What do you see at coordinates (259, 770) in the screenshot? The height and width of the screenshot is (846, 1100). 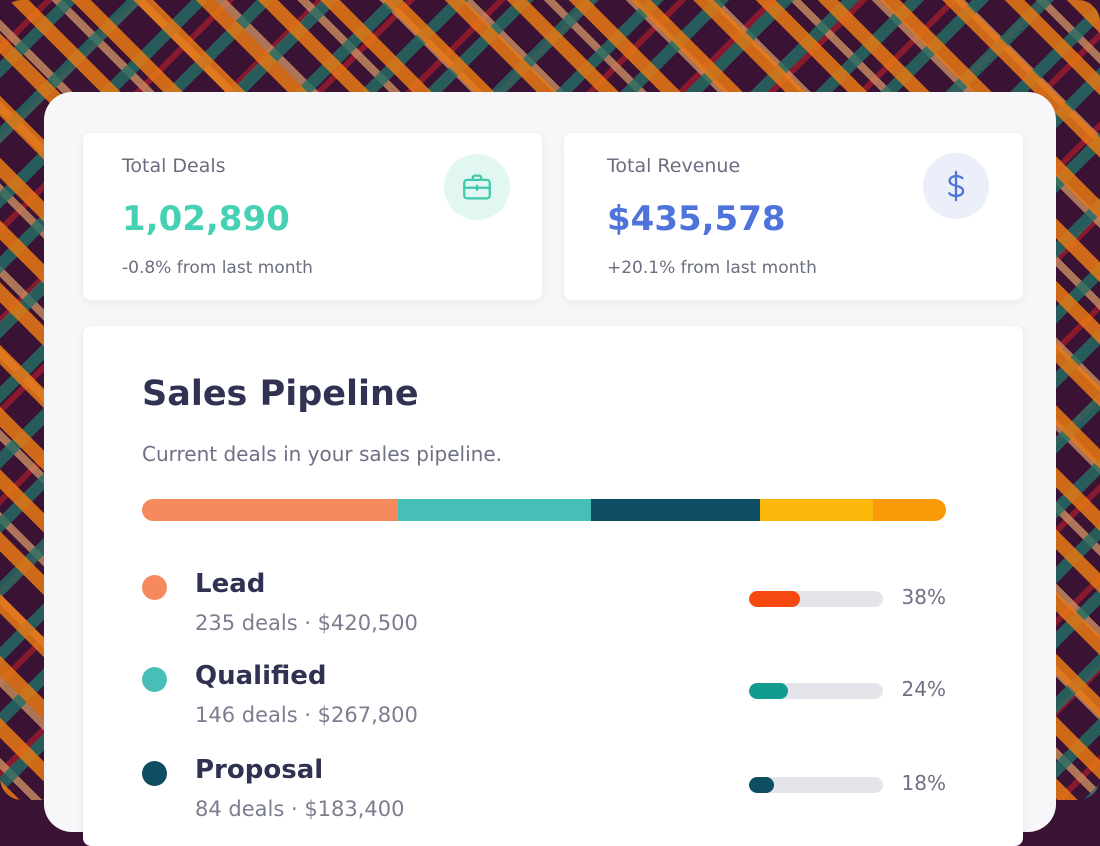 I see `stage-name: Proposal` at bounding box center [259, 770].